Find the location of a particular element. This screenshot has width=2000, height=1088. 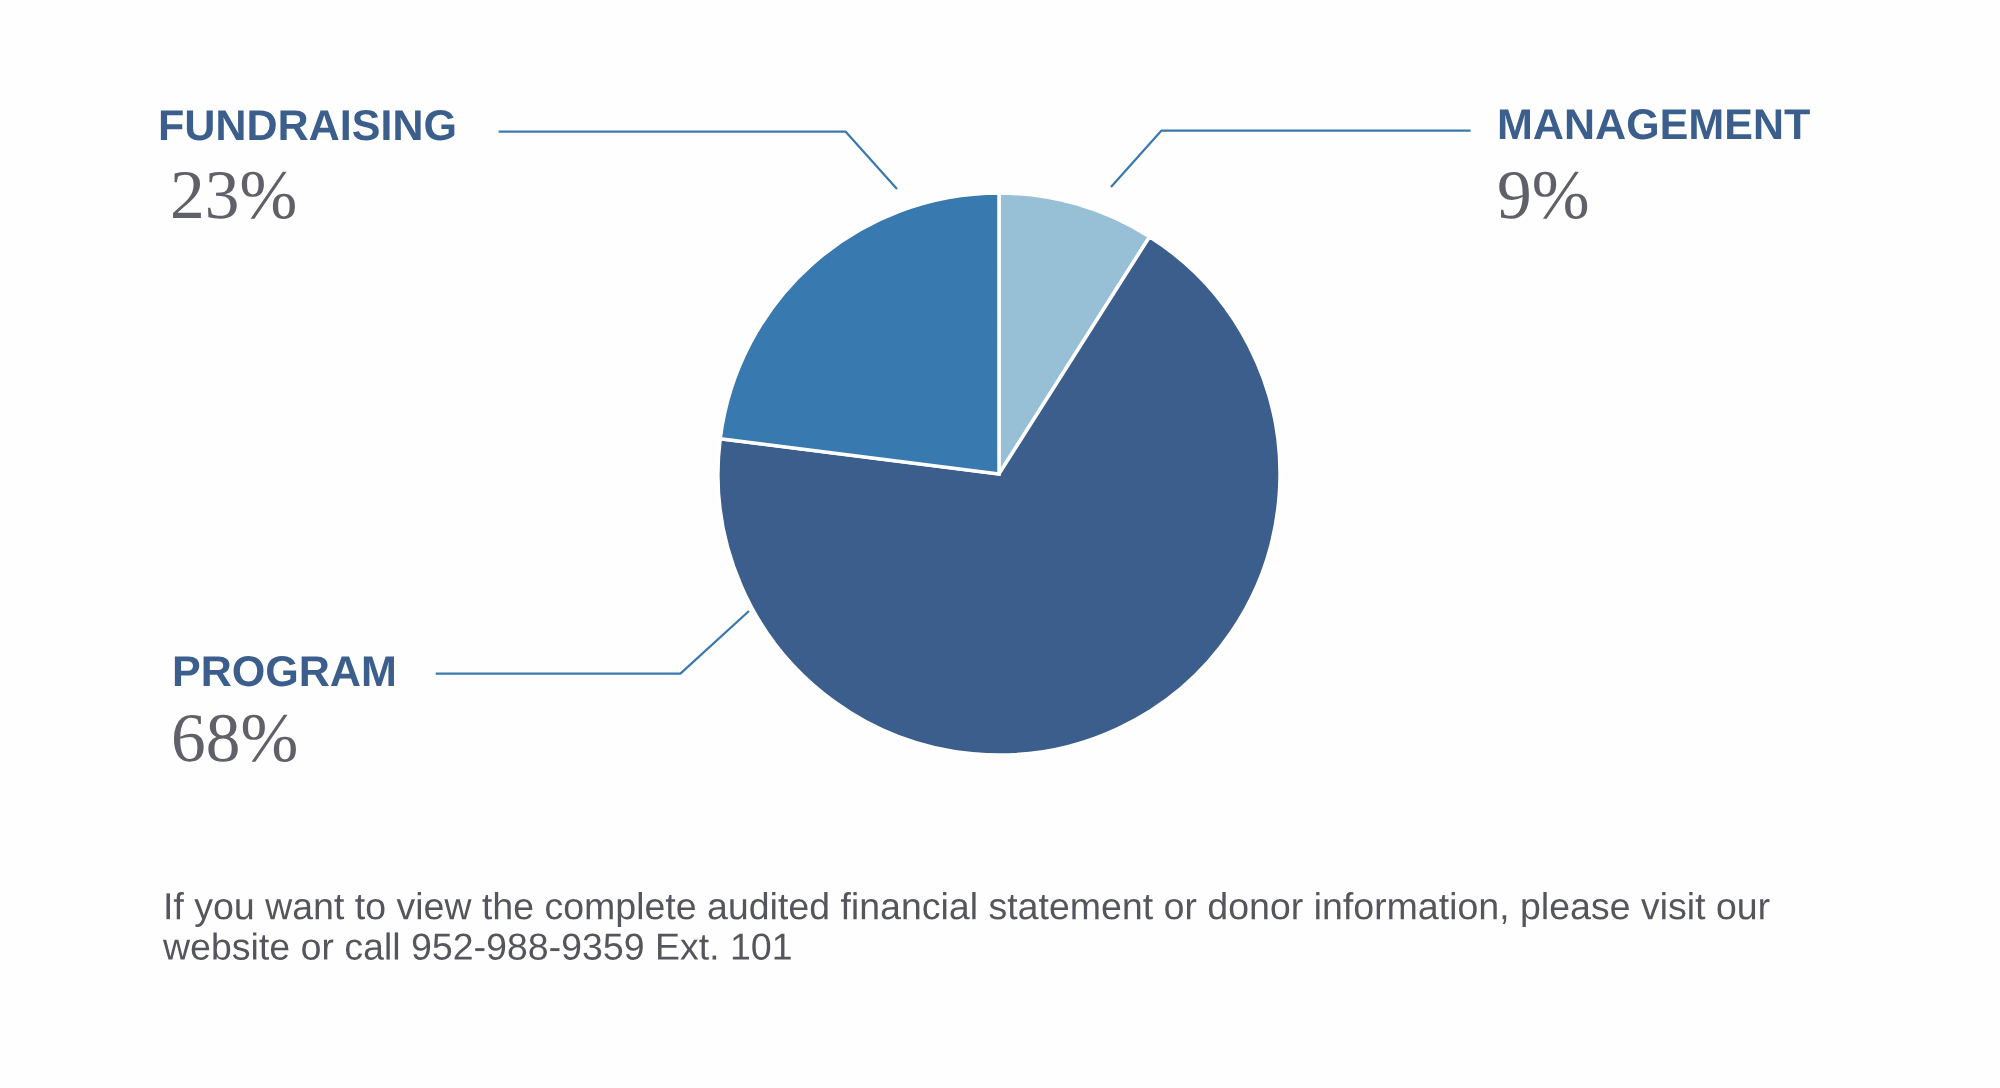

data-label: 9% is located at coordinates (1543, 195).